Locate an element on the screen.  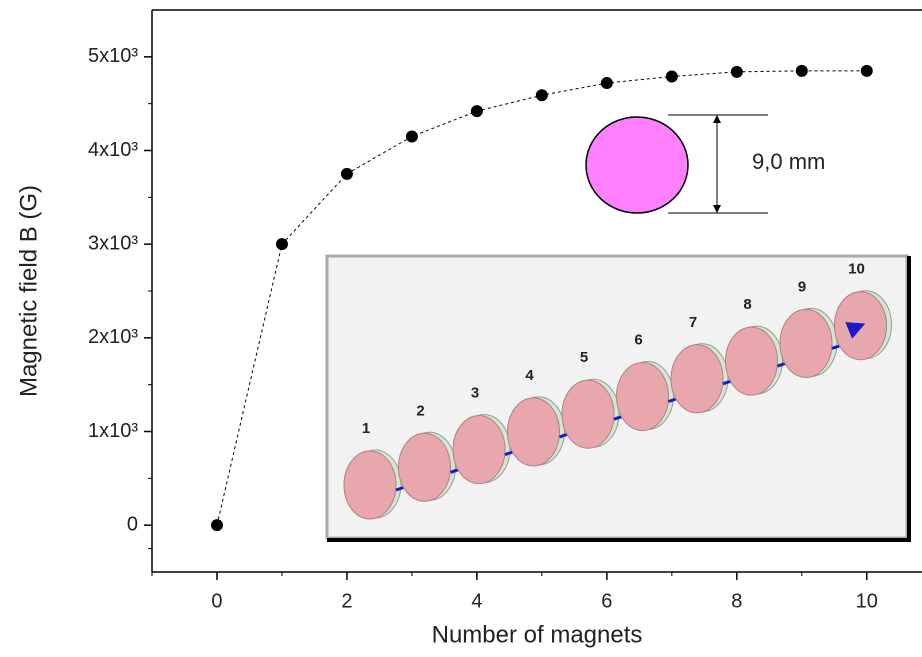
x-axis-title: Number of magnets is located at coordinates (537, 634).